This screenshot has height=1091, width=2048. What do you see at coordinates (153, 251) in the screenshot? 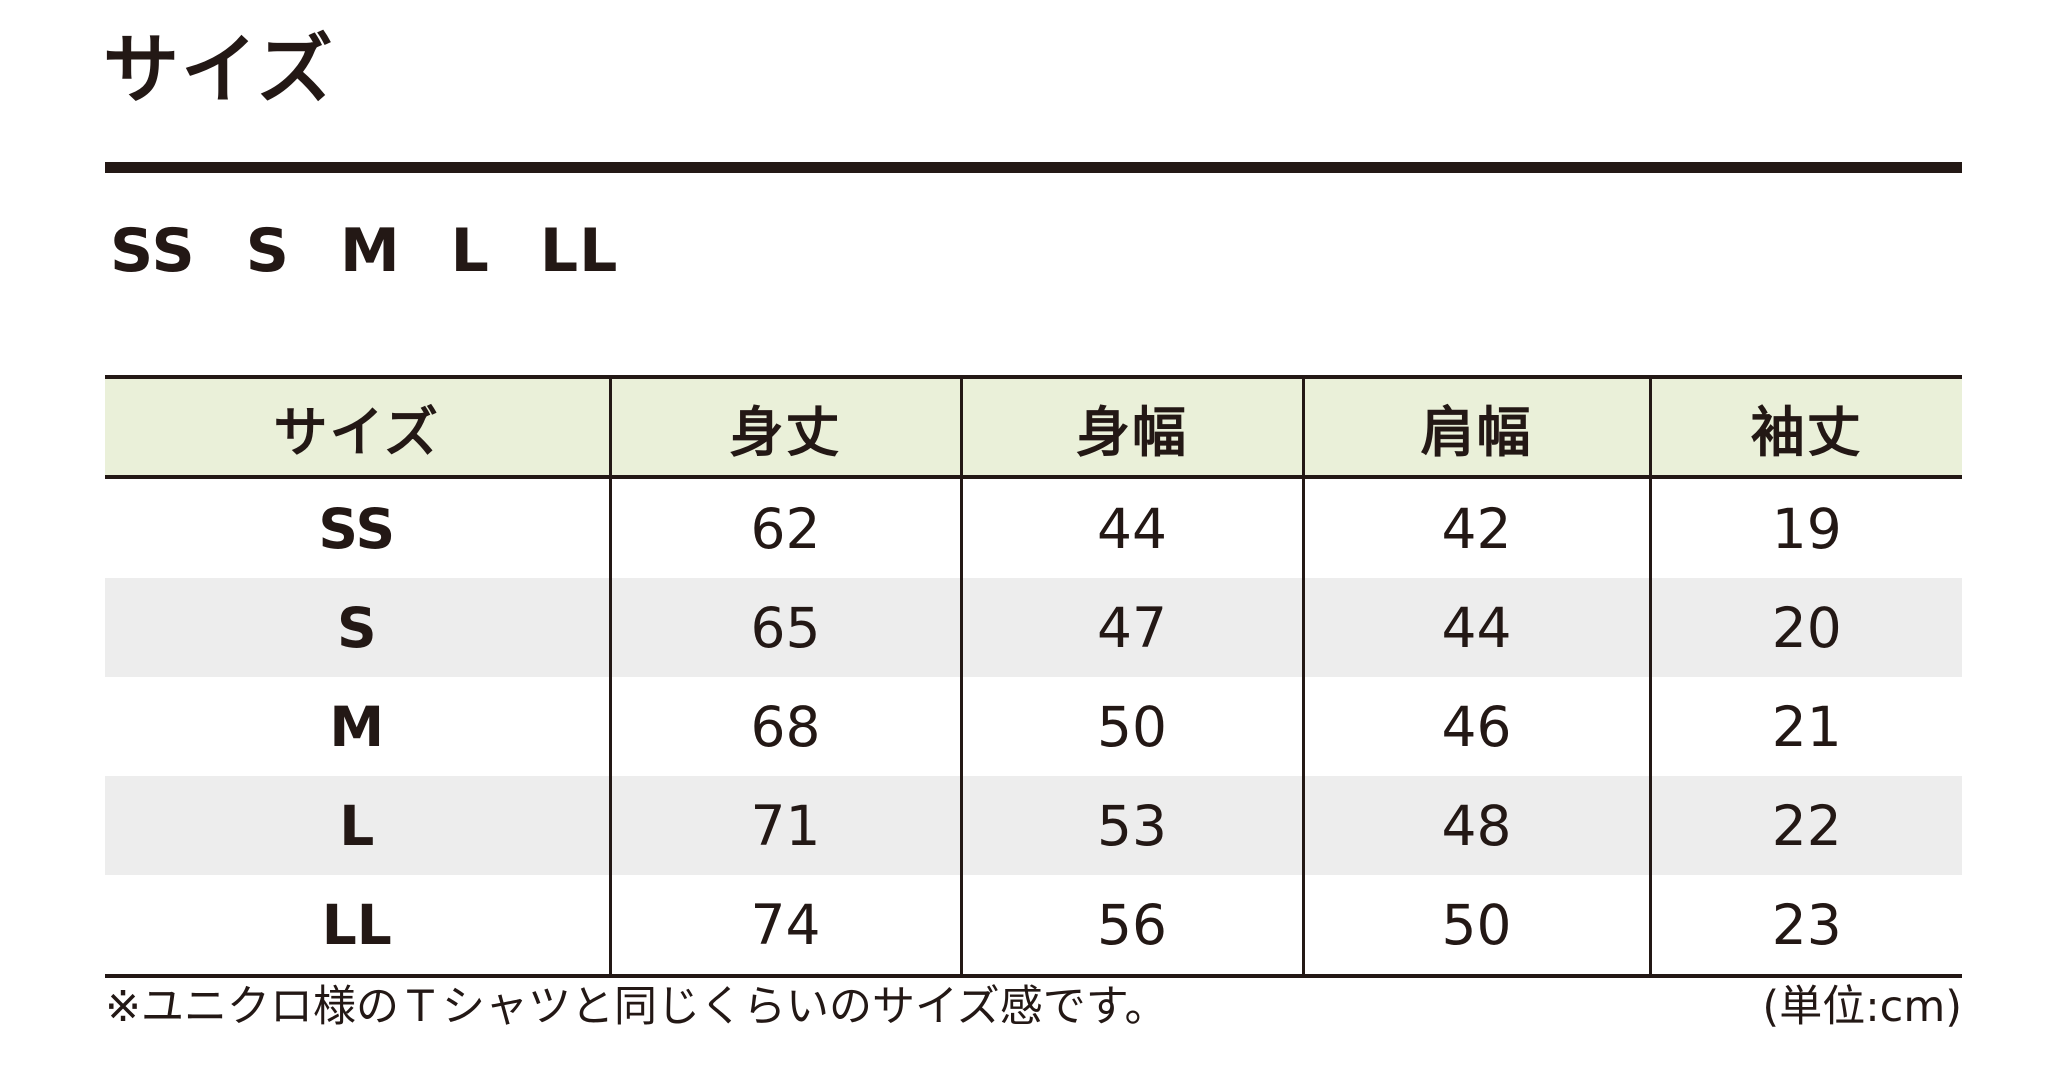
I see `size-option-ss: SS` at bounding box center [153, 251].